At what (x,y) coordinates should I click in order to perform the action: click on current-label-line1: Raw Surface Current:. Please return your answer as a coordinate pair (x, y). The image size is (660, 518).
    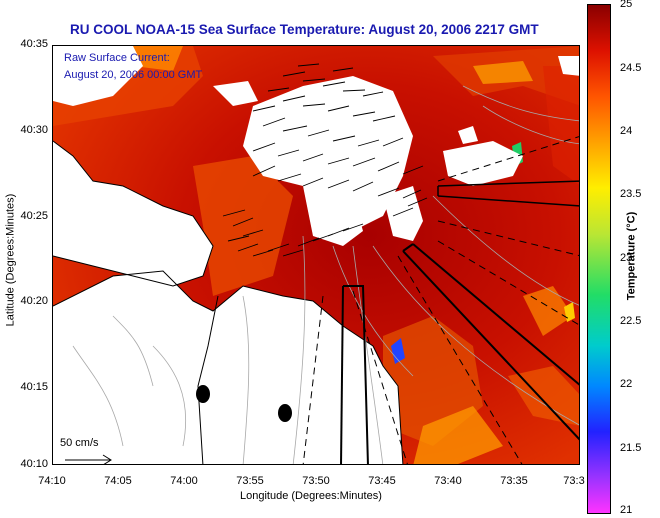
    Looking at the image, I should click on (117, 58).